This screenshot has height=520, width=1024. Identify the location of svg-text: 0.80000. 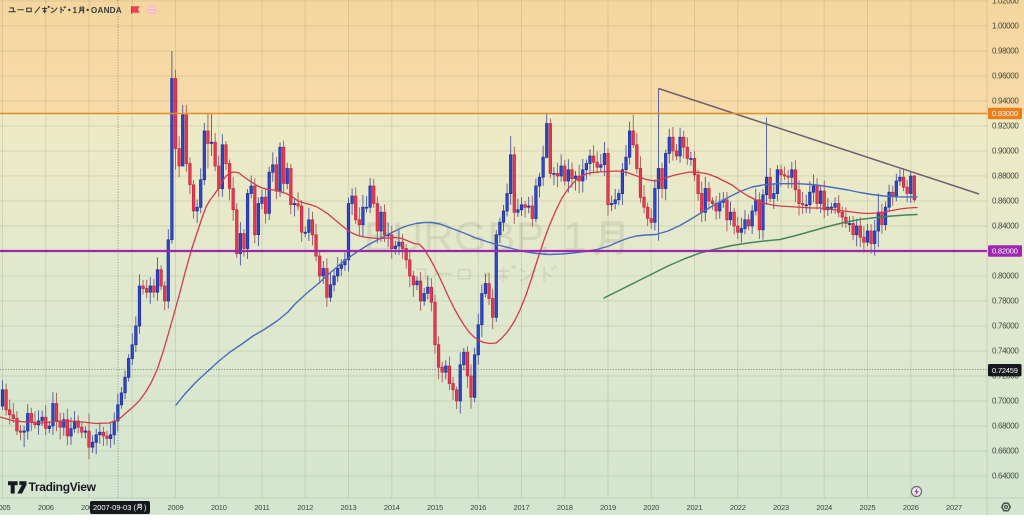
(1005, 276).